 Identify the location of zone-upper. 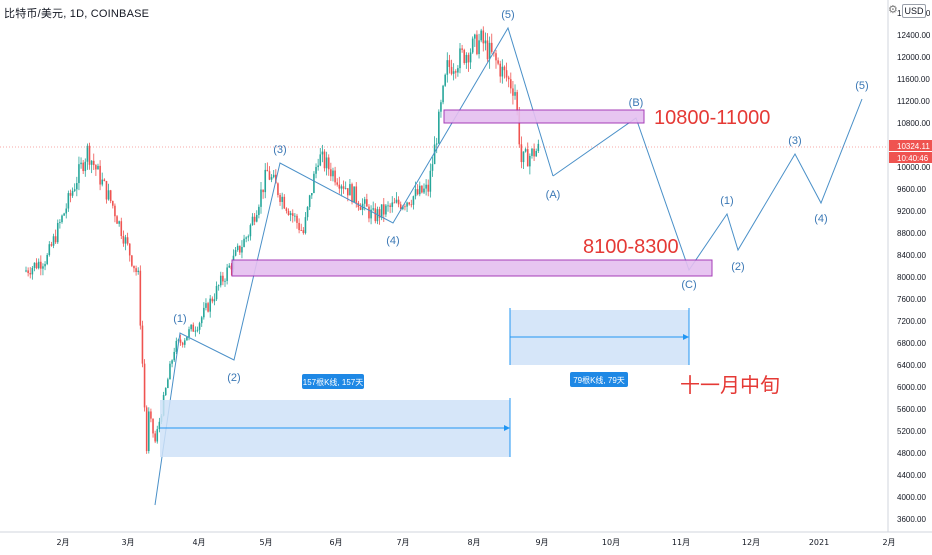
(544, 116).